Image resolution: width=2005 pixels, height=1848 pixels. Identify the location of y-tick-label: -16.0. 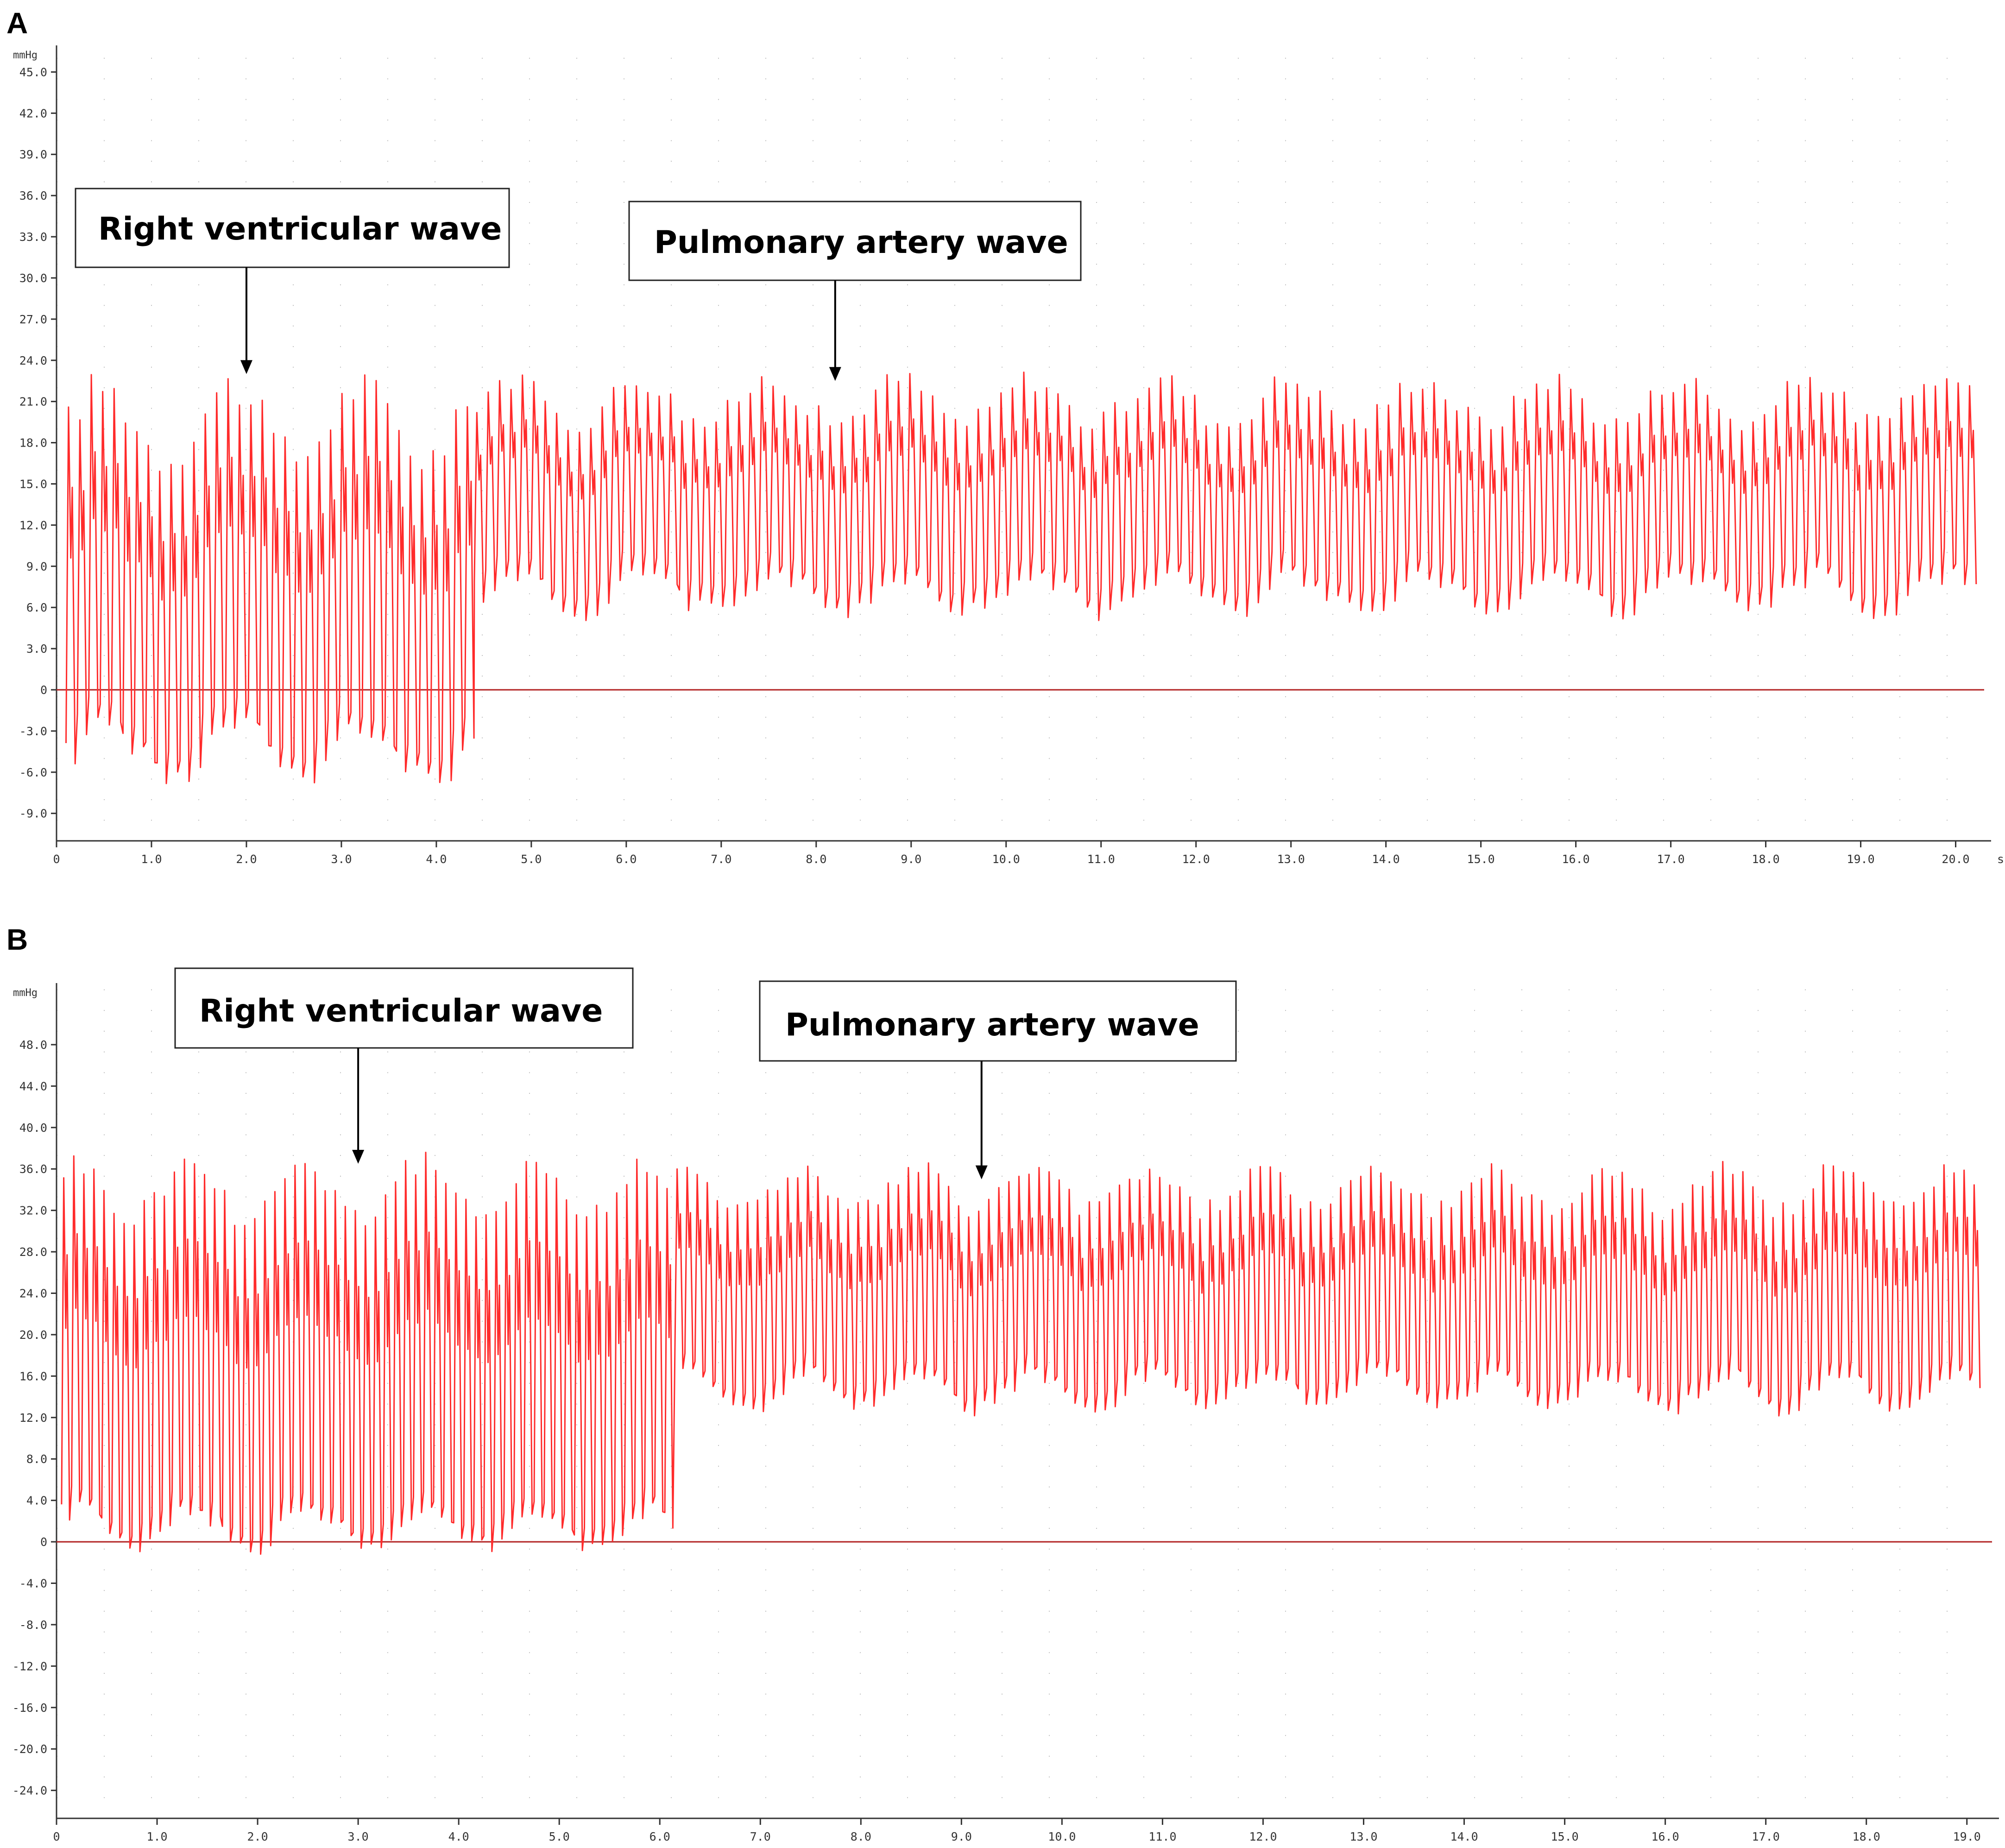
(30, 1708).